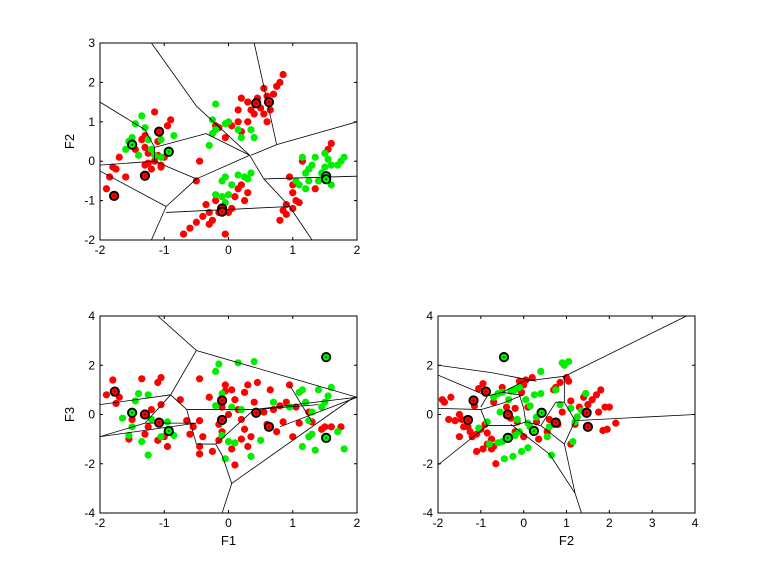  What do you see at coordinates (228, 540) in the screenshot?
I see `x-axis-label: F1` at bounding box center [228, 540].